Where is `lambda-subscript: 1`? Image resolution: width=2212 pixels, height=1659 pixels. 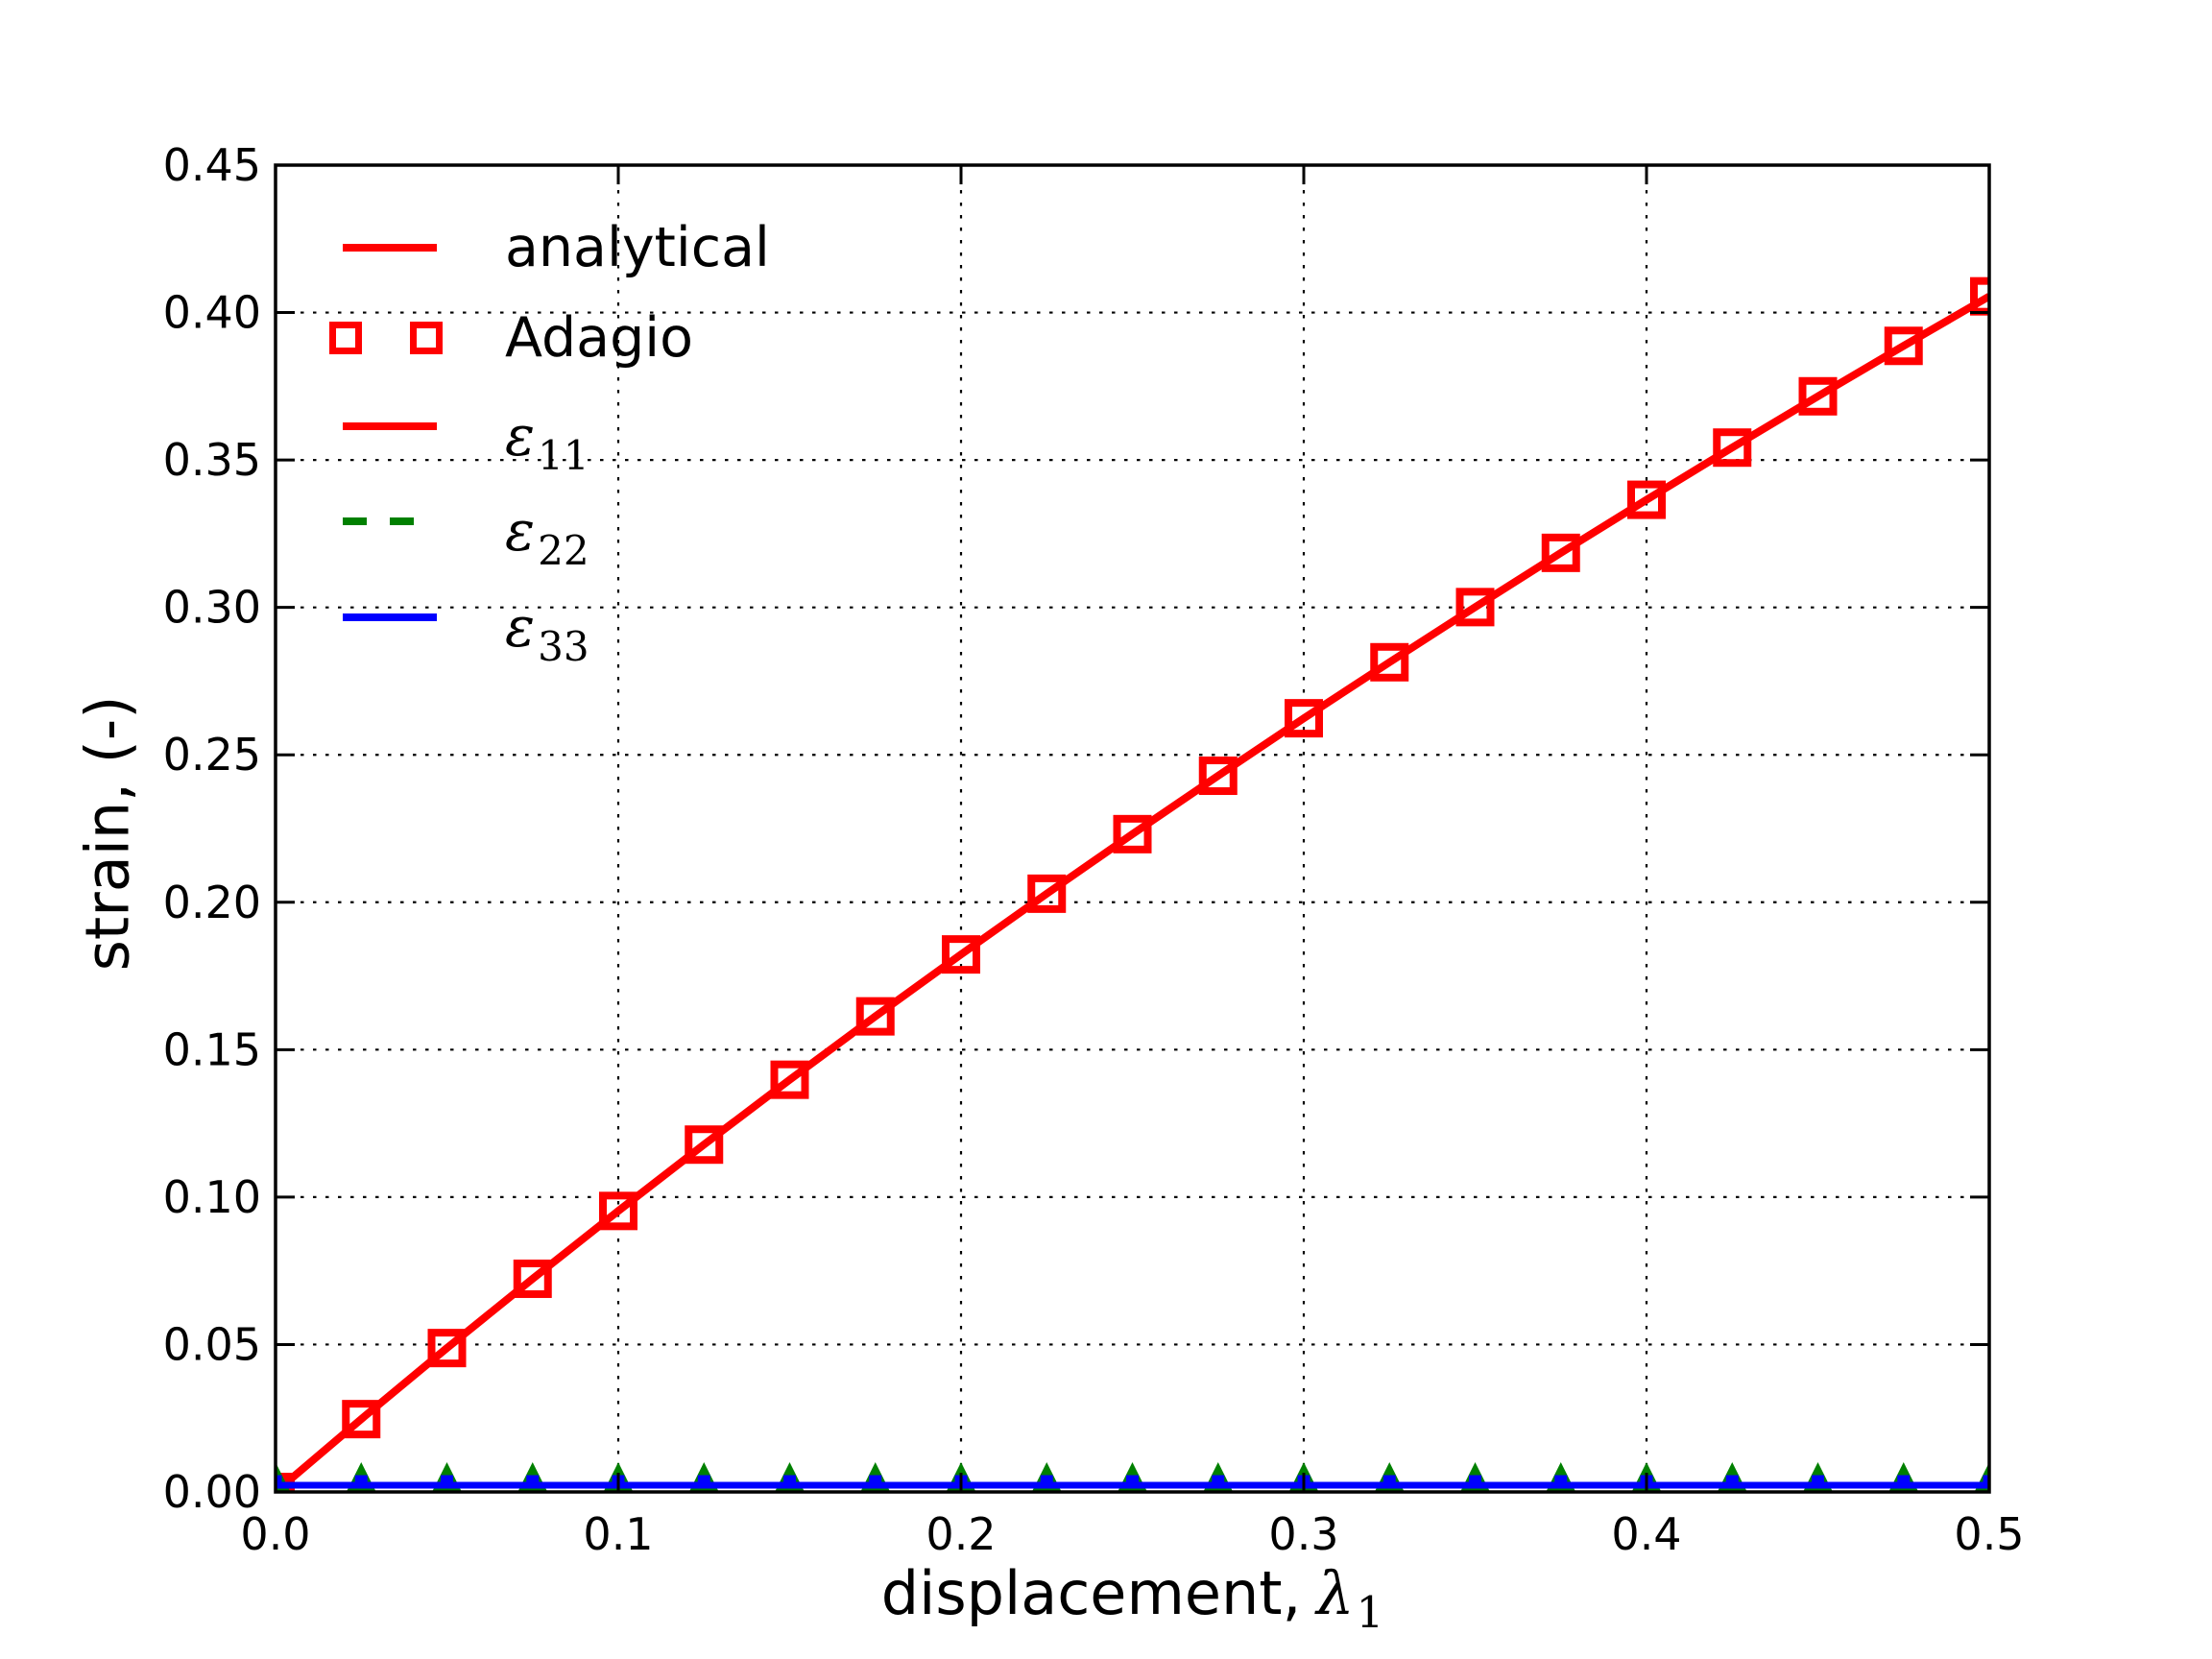
lambda-subscript: 1 is located at coordinates (1370, 1612).